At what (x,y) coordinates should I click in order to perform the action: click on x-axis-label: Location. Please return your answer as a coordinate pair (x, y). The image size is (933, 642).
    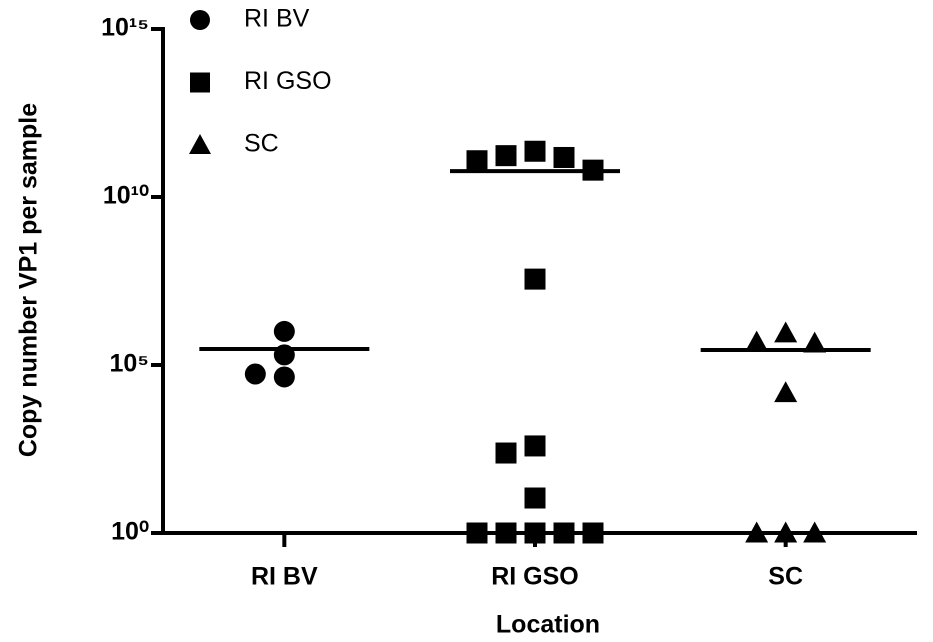
    Looking at the image, I should click on (548, 625).